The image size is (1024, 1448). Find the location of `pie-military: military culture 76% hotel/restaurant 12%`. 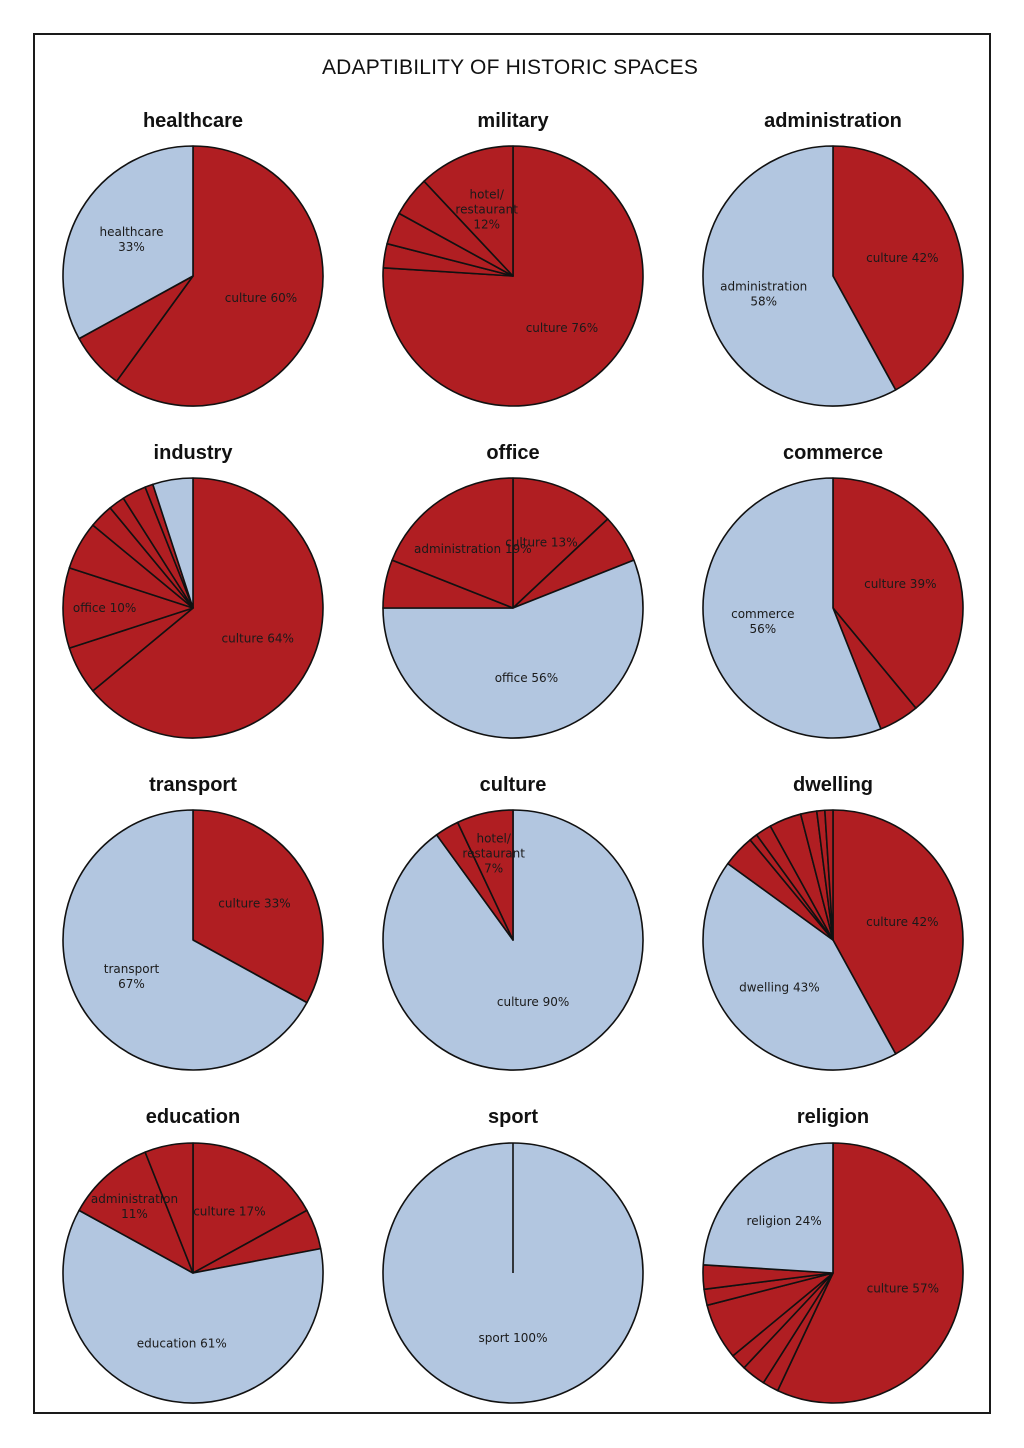

pie-military: military culture 76% hotel/restaurant 12% is located at coordinates (513, 258).